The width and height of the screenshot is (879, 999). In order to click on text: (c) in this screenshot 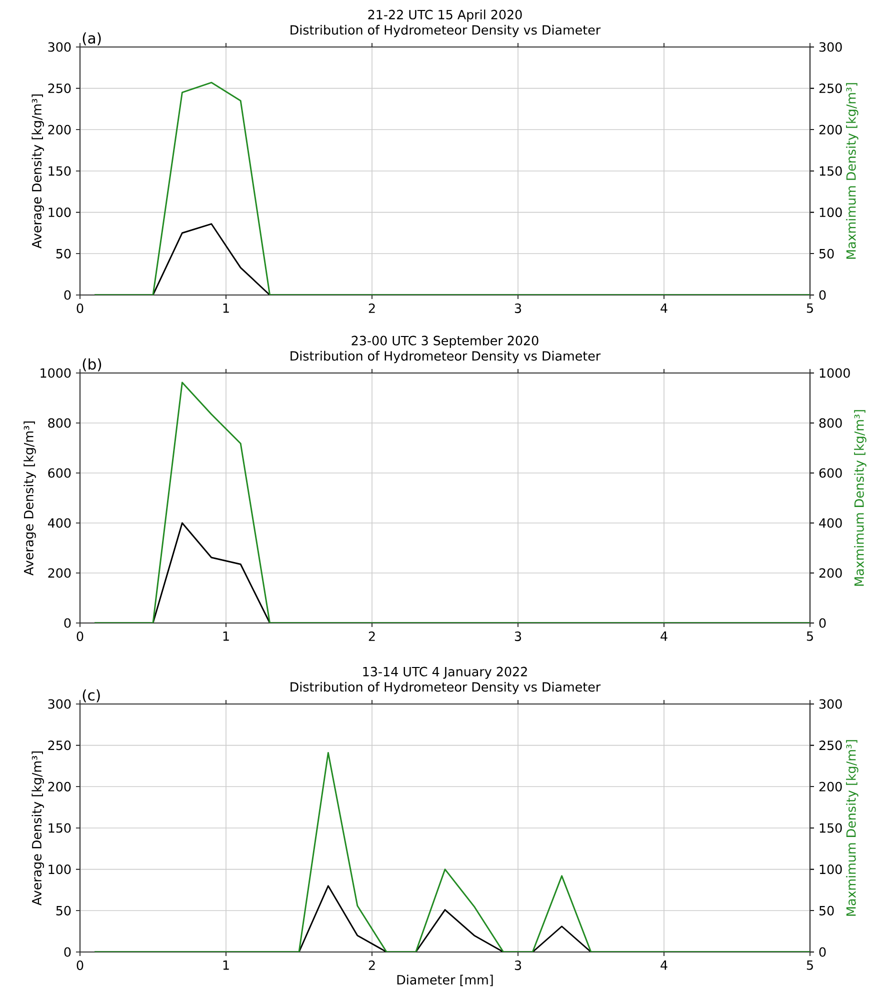, I will do `click(91, 695)`.